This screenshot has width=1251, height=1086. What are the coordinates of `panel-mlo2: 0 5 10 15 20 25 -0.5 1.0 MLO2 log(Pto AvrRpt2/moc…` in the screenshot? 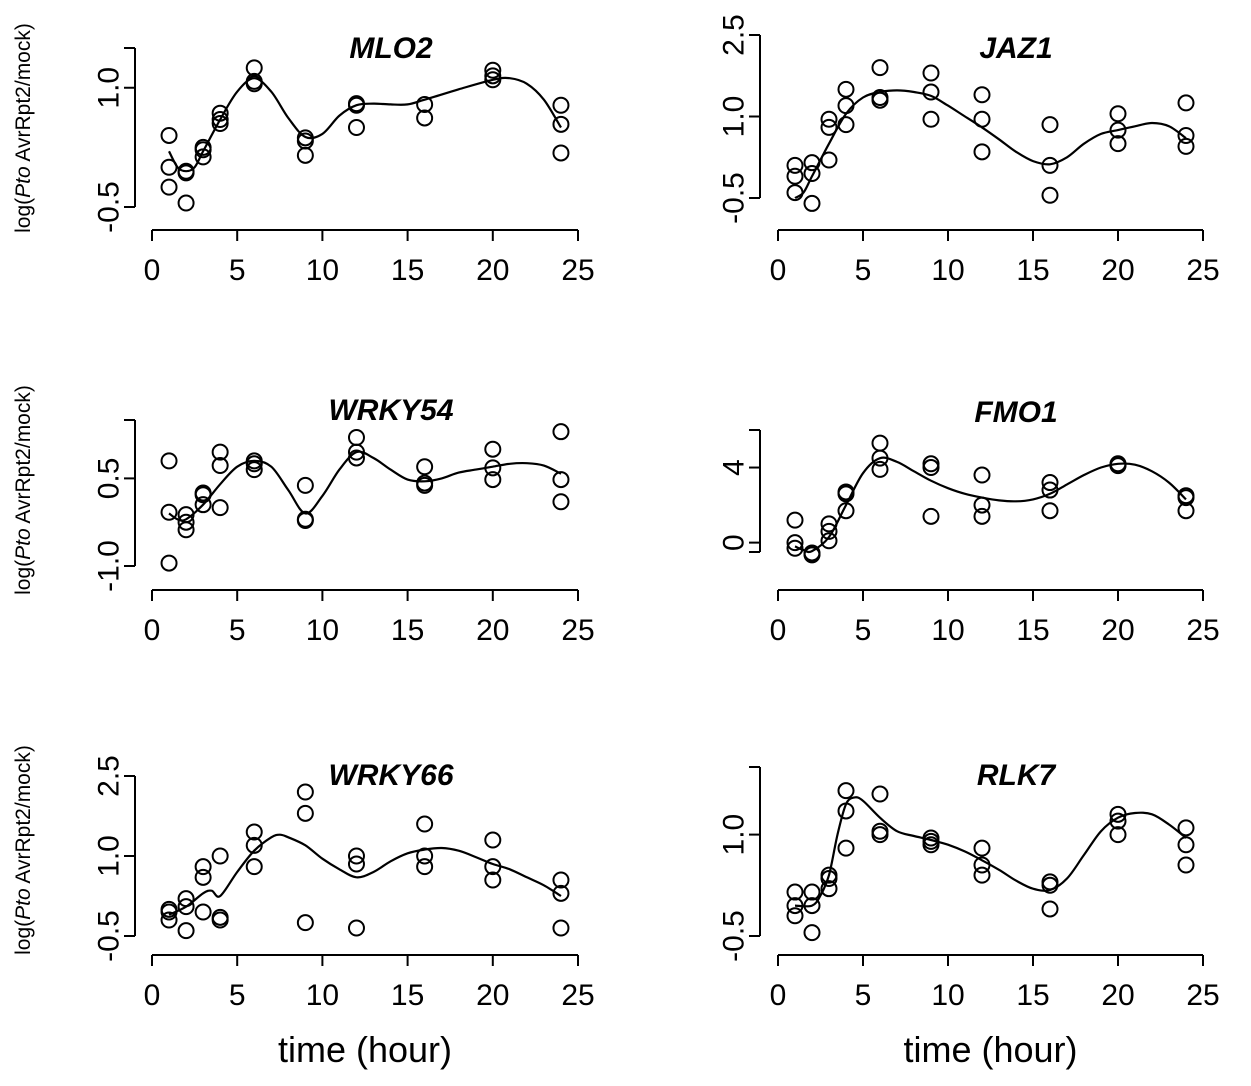 It's located at (303, 155).